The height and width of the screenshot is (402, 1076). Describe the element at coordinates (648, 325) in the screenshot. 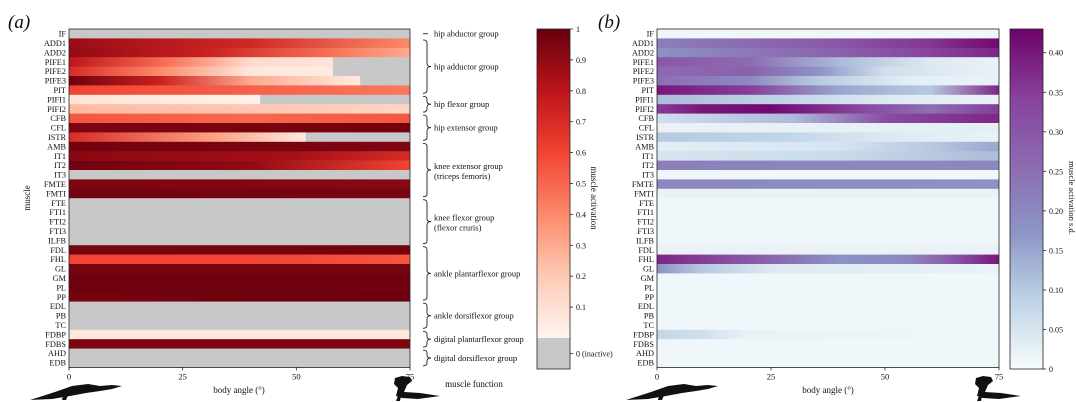

I see `row-label-tc: TC` at that location.